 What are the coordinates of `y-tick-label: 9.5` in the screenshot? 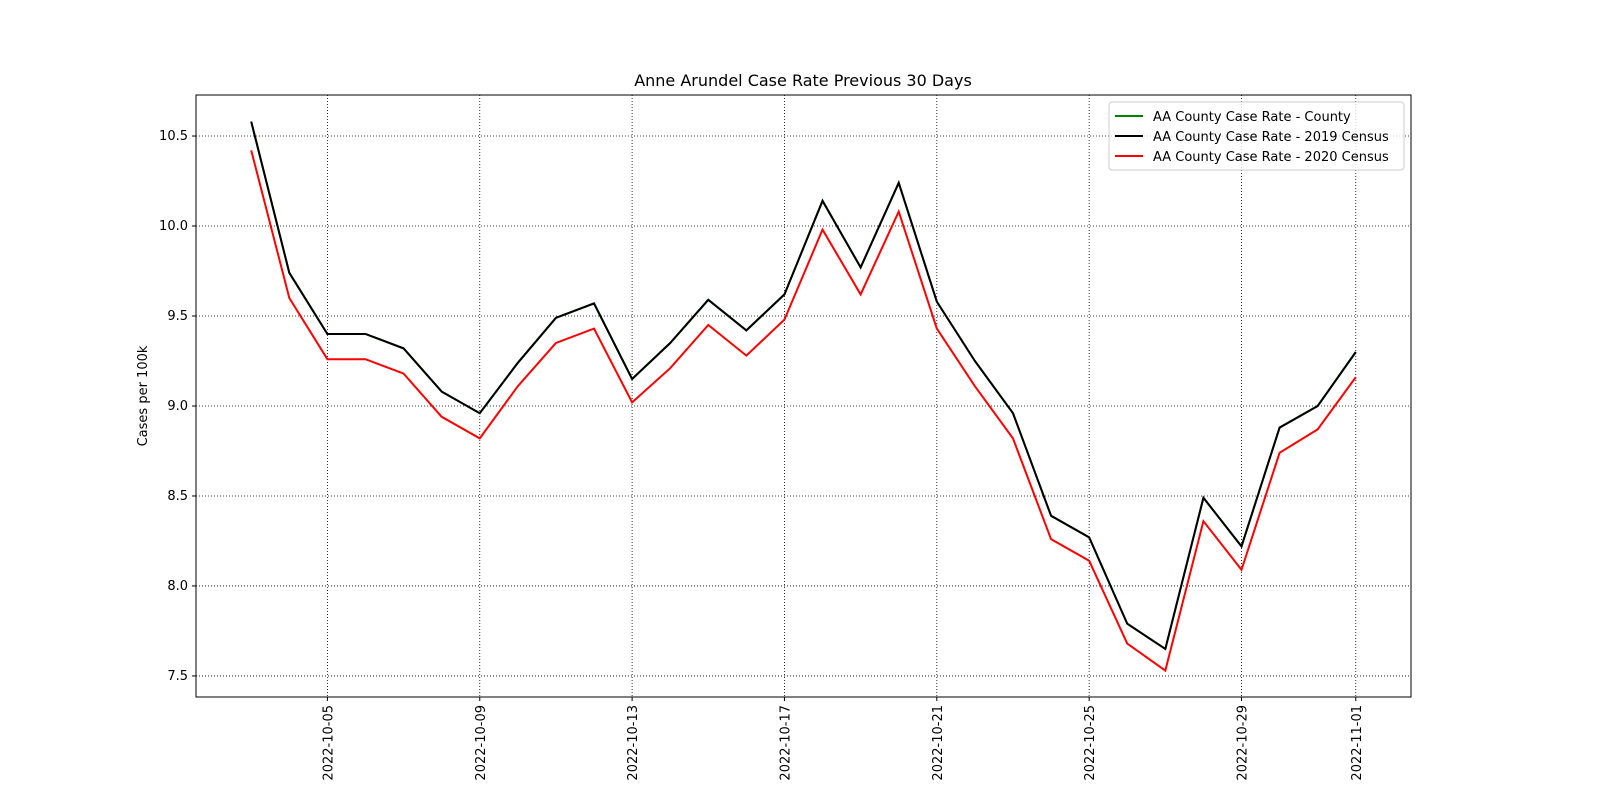 It's located at (177, 316).